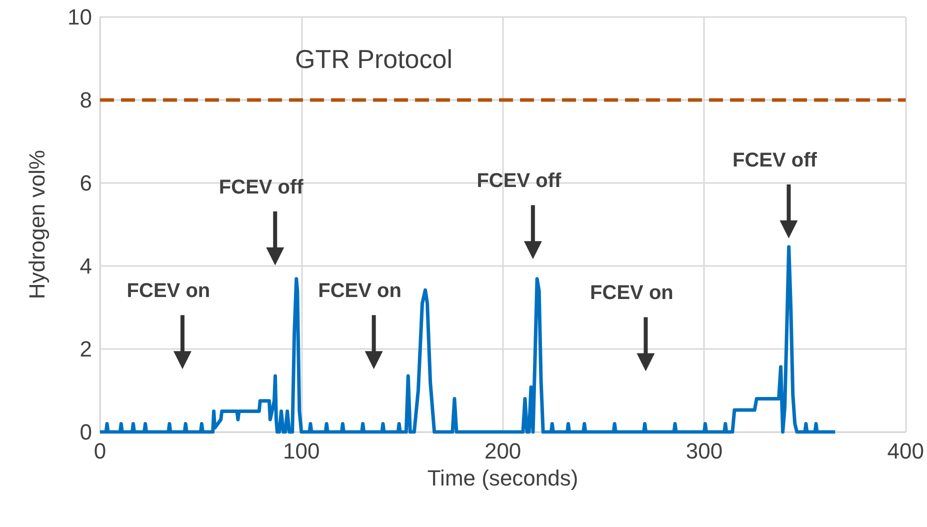  What do you see at coordinates (86, 183) in the screenshot?
I see `y-tick-label: 6` at bounding box center [86, 183].